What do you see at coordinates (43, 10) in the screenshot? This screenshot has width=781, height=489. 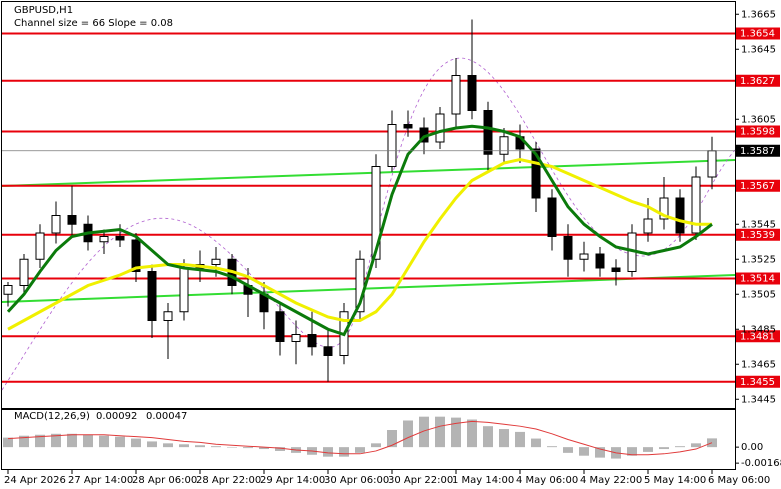 I see `chart-title: GBPUSD,H1` at bounding box center [43, 10].